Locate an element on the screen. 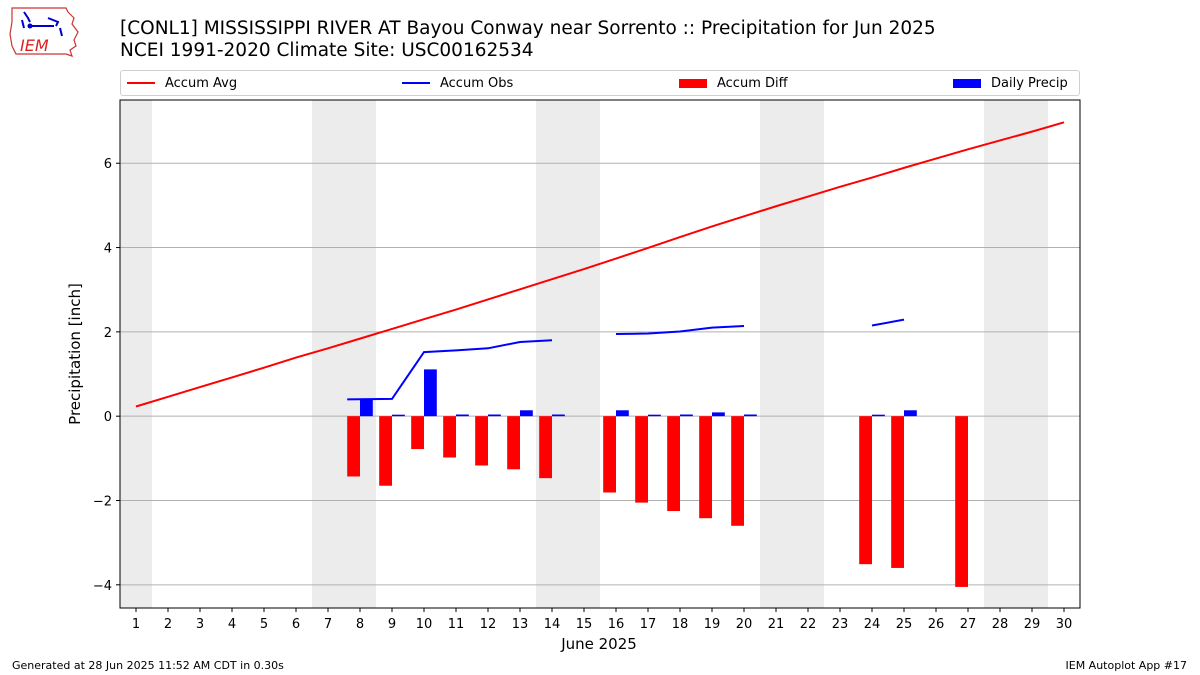  x-tick-label: 7 is located at coordinates (328, 624).